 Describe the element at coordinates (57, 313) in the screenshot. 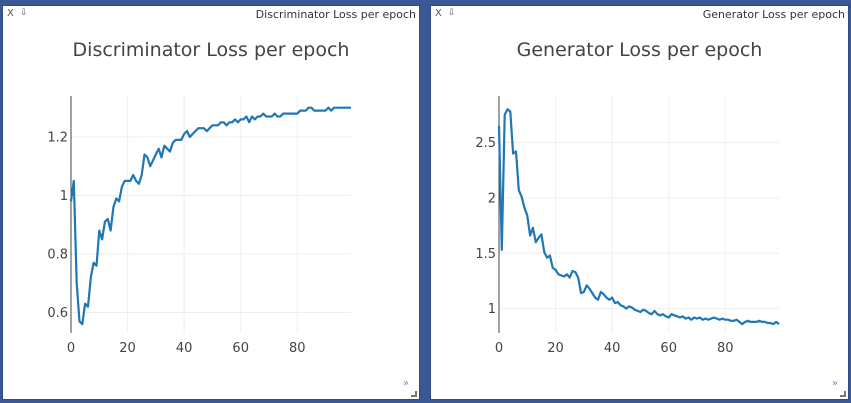

I see `y-tick-label: 0.6` at that location.